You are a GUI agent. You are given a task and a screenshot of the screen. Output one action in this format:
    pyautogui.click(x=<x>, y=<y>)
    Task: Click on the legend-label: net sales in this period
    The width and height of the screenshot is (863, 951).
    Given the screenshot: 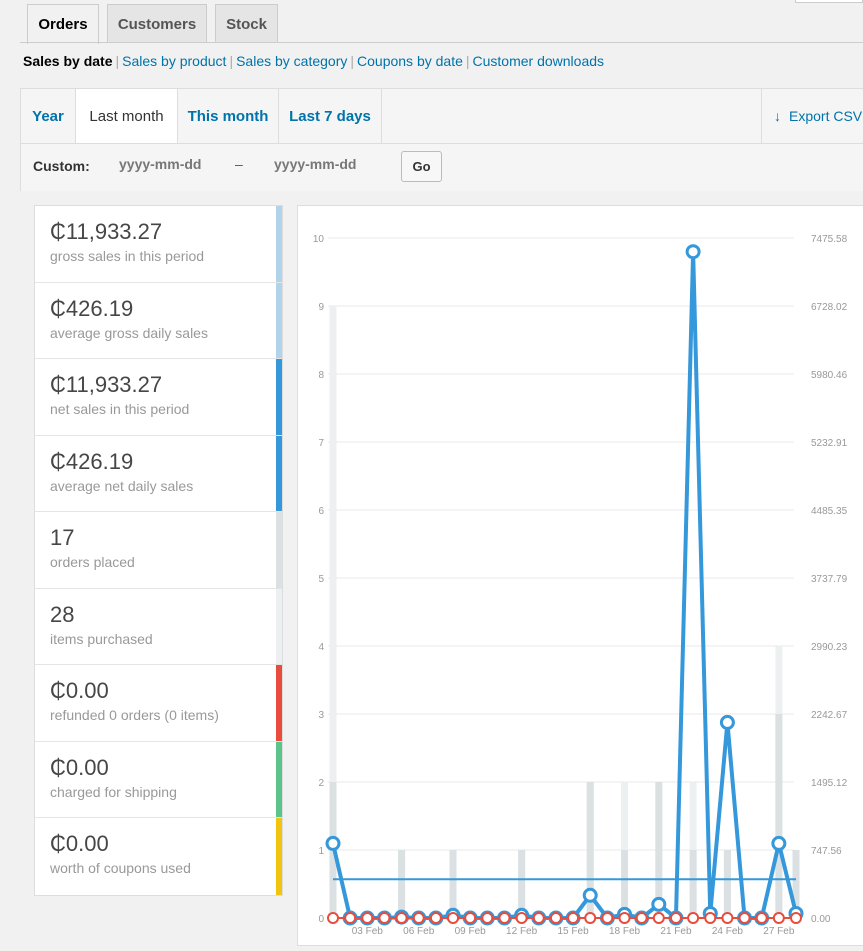 What is the action you would take?
    pyautogui.click(x=120, y=409)
    